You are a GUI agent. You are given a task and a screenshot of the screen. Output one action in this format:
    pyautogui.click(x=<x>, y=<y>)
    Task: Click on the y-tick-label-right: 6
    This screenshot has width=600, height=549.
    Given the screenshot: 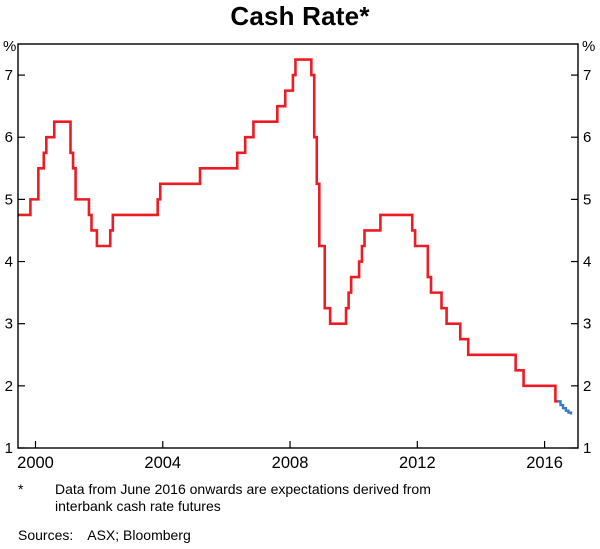 What is the action you would take?
    pyautogui.click(x=587, y=137)
    